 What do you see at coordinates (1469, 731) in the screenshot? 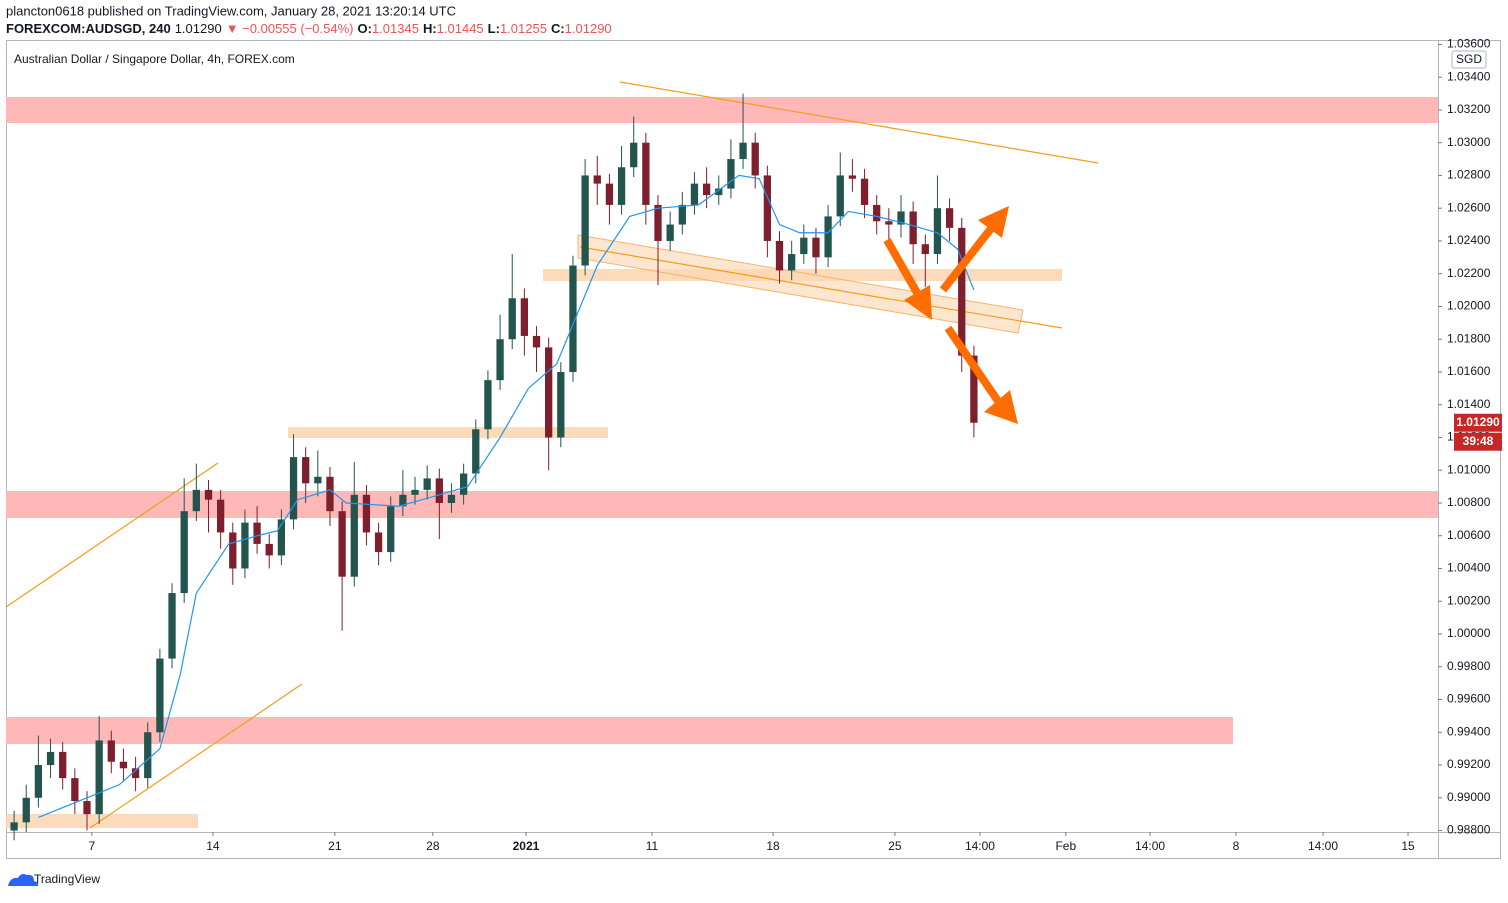
I see `y-tick-label: 0.99400` at bounding box center [1469, 731].